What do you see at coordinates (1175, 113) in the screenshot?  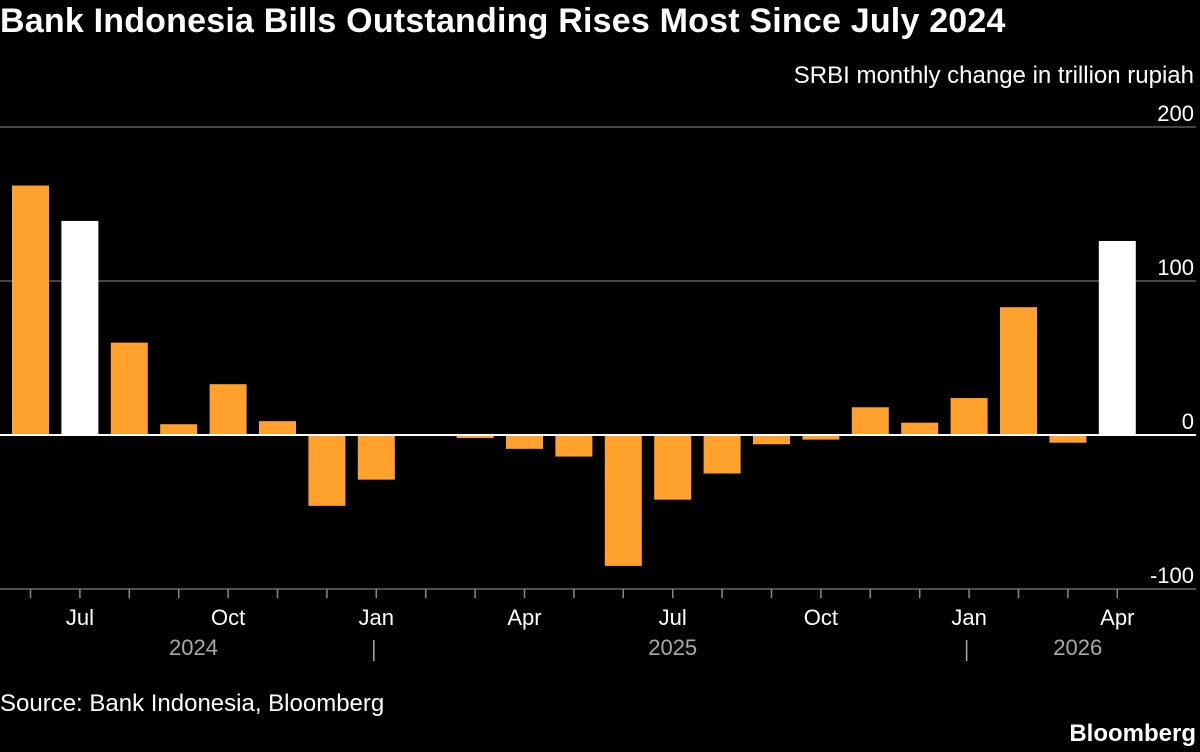 I see `y-tick-label: 200` at bounding box center [1175, 113].